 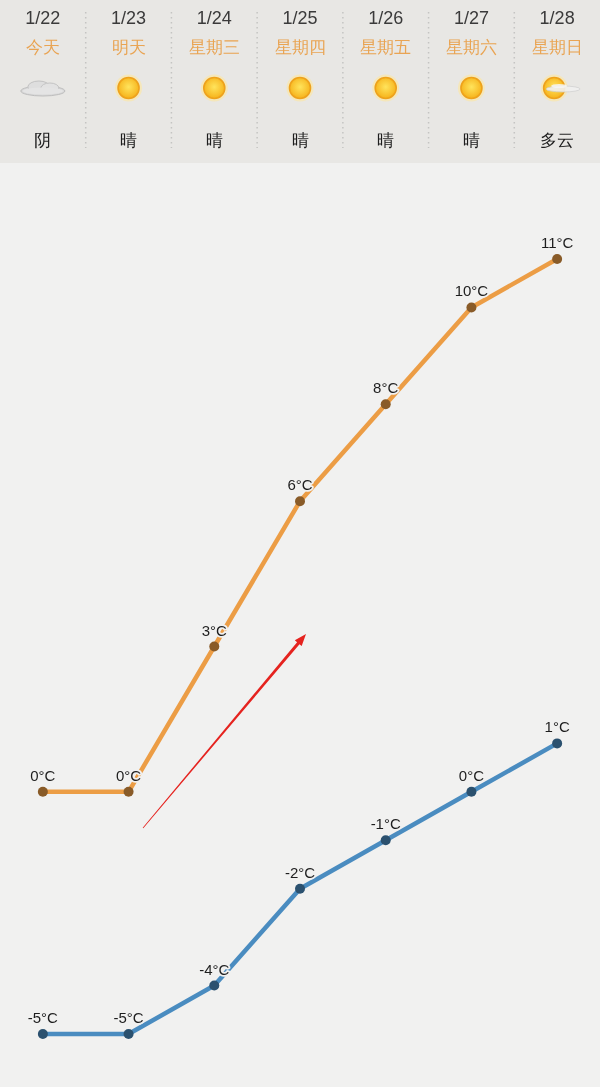 I want to click on annotation: 多云, so click(x=557, y=140).